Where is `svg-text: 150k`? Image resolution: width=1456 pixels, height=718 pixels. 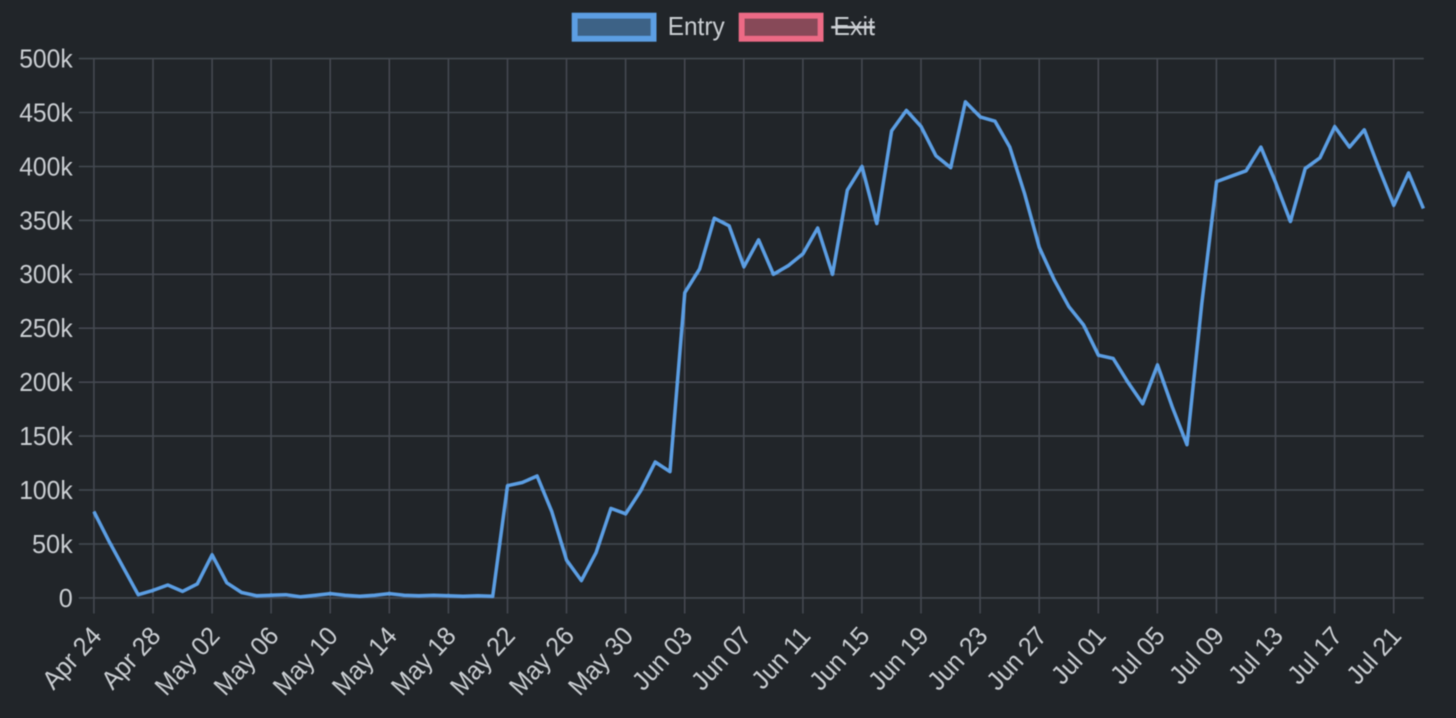 svg-text: 150k is located at coordinates (46, 436).